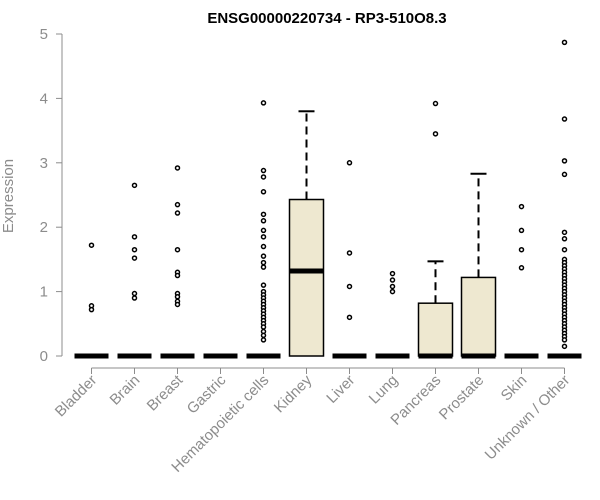 Image resolution: width=600 pixels, height=500 pixels. I want to click on y-axis-label: Expression, so click(8, 196).